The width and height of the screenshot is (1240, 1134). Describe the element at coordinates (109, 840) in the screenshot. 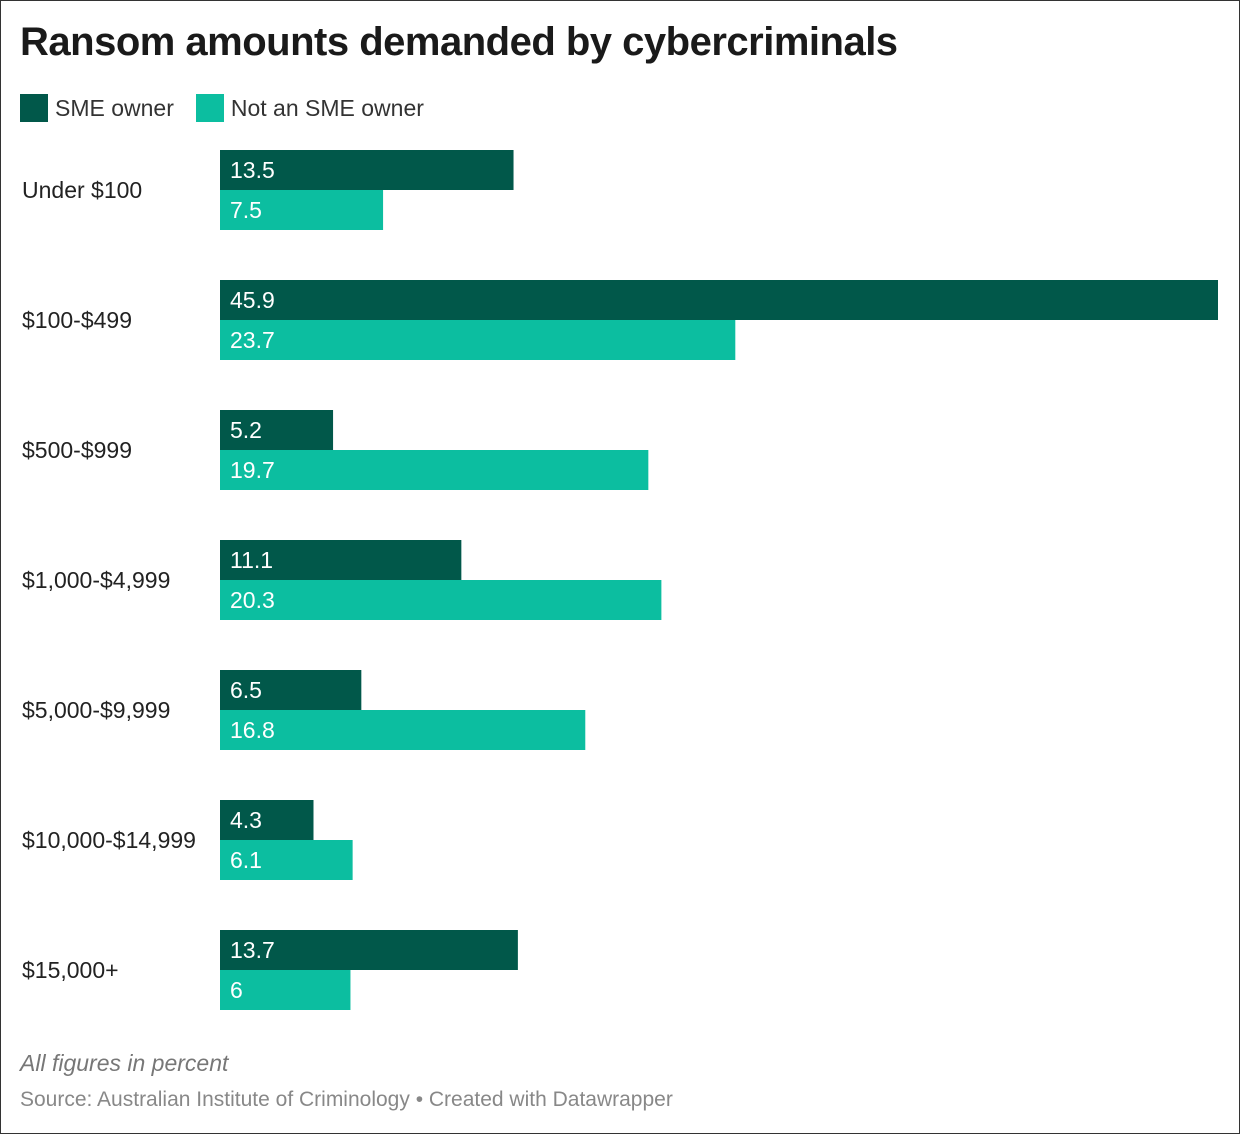

I see `category-label: $10,000-$14,999` at that location.